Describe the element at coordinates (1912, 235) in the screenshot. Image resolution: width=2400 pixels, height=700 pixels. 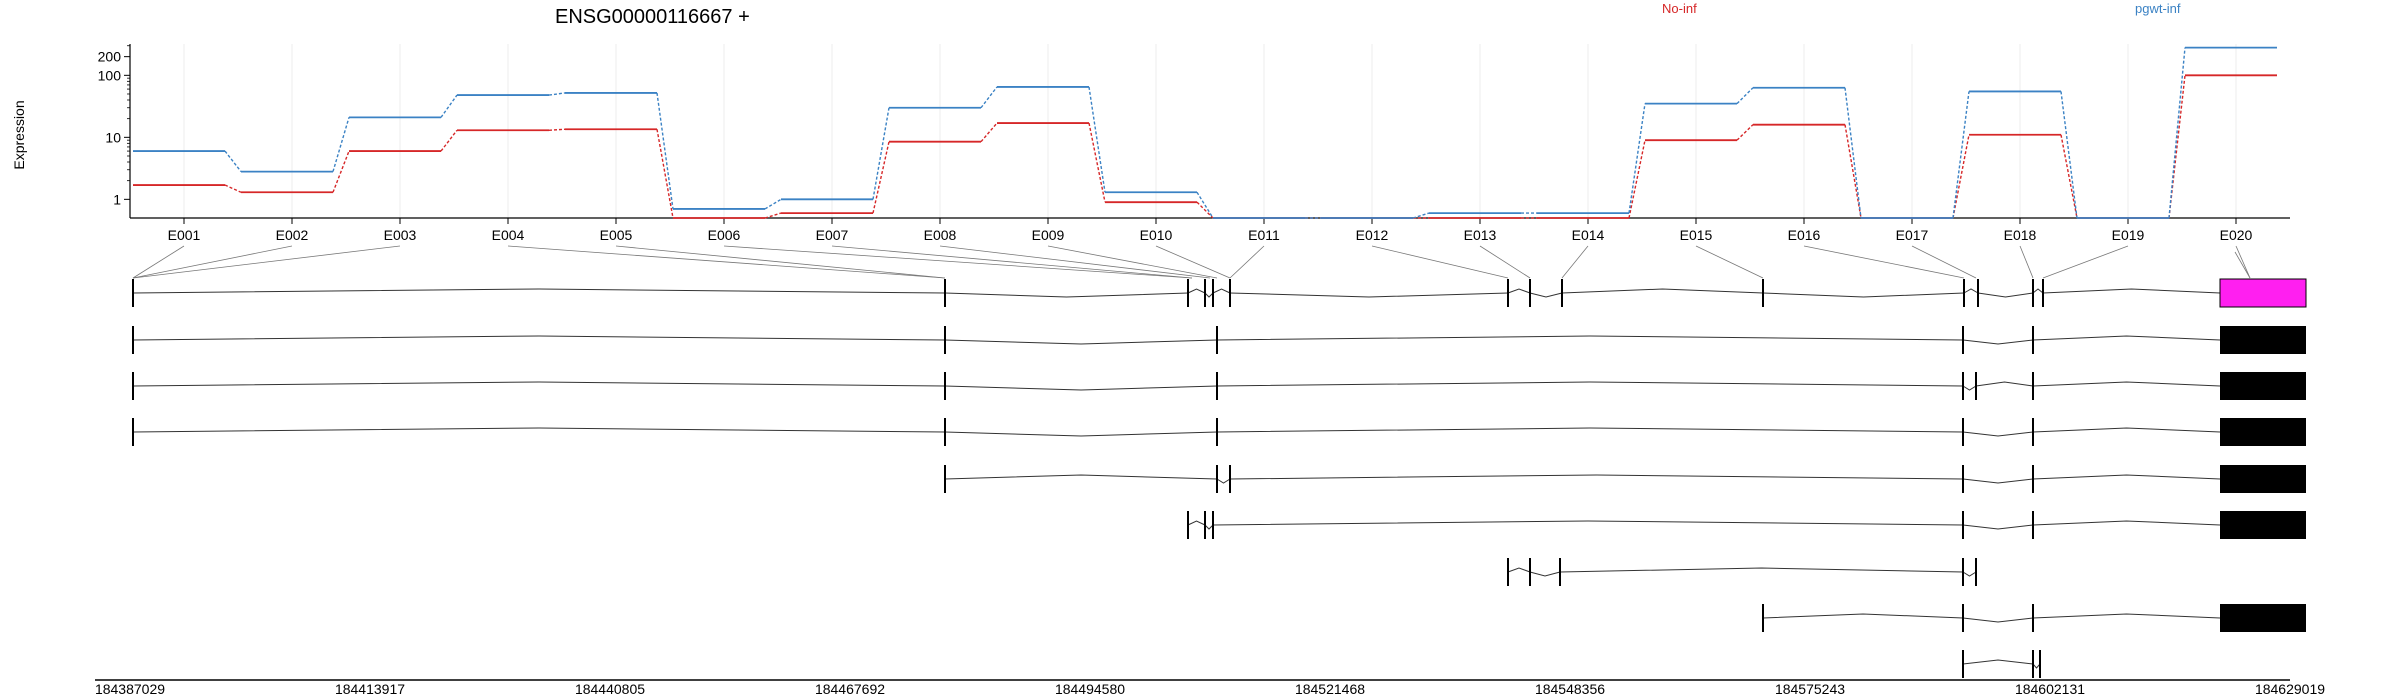
I see `exon-bin-label: E017` at that location.